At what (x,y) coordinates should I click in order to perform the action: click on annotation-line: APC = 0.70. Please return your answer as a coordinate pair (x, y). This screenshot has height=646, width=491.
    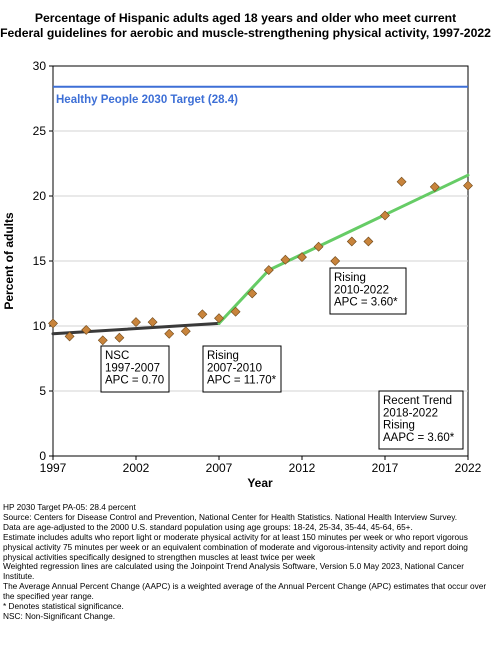
    Looking at the image, I should click on (134, 381).